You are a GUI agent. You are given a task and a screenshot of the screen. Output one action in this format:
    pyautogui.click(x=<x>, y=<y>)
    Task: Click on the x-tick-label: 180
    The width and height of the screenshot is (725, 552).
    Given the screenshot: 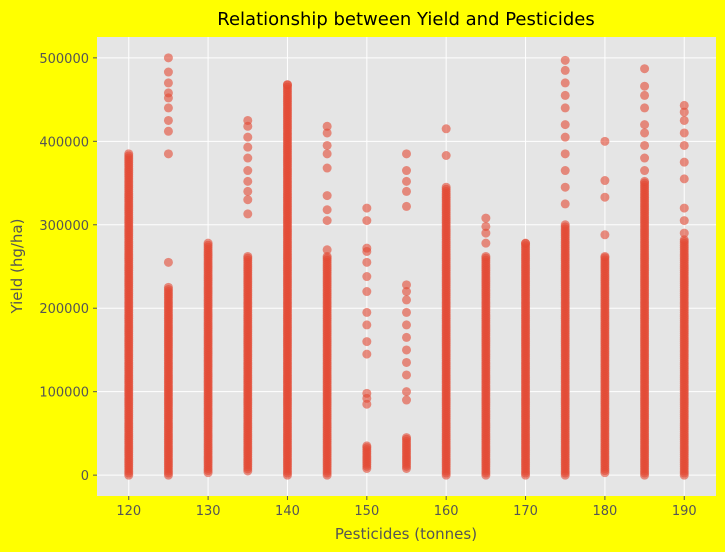 What is the action you would take?
    pyautogui.click(x=604, y=511)
    